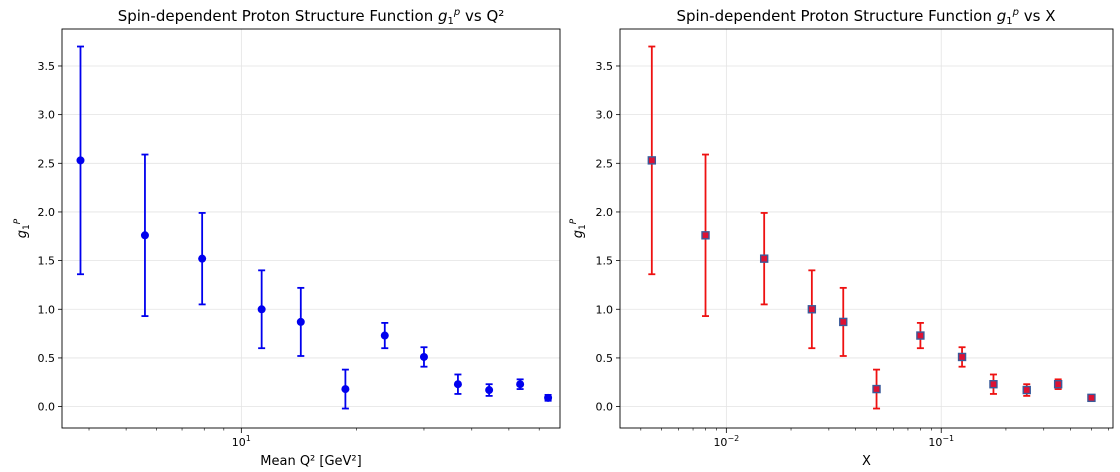 The height and width of the screenshot is (472, 1120). I want to click on x-tick-label: 10⁻², so click(726, 441).